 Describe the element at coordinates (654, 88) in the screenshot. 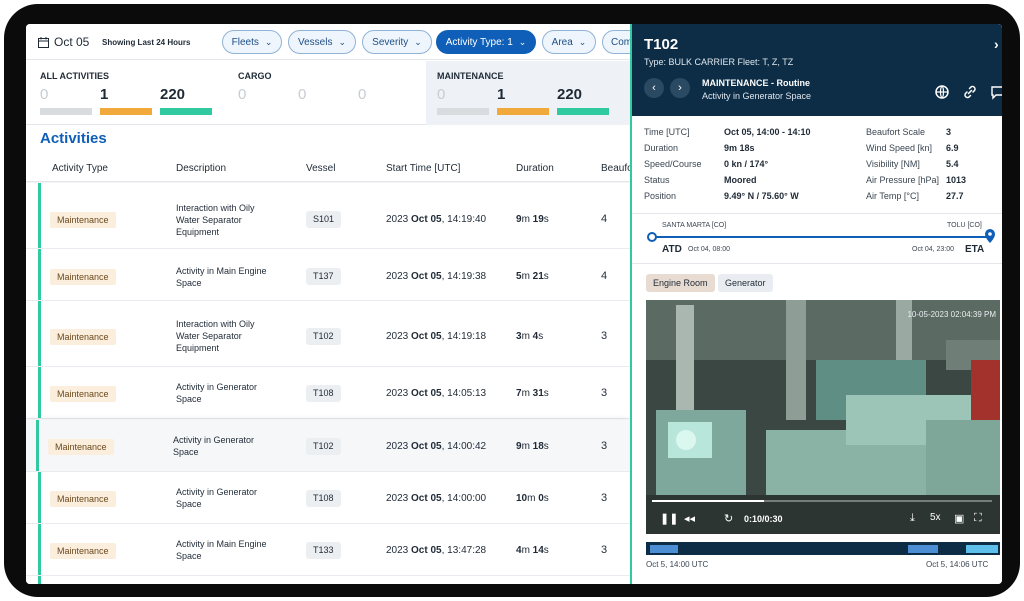

I see `prev-activity-button: ‹` at that location.